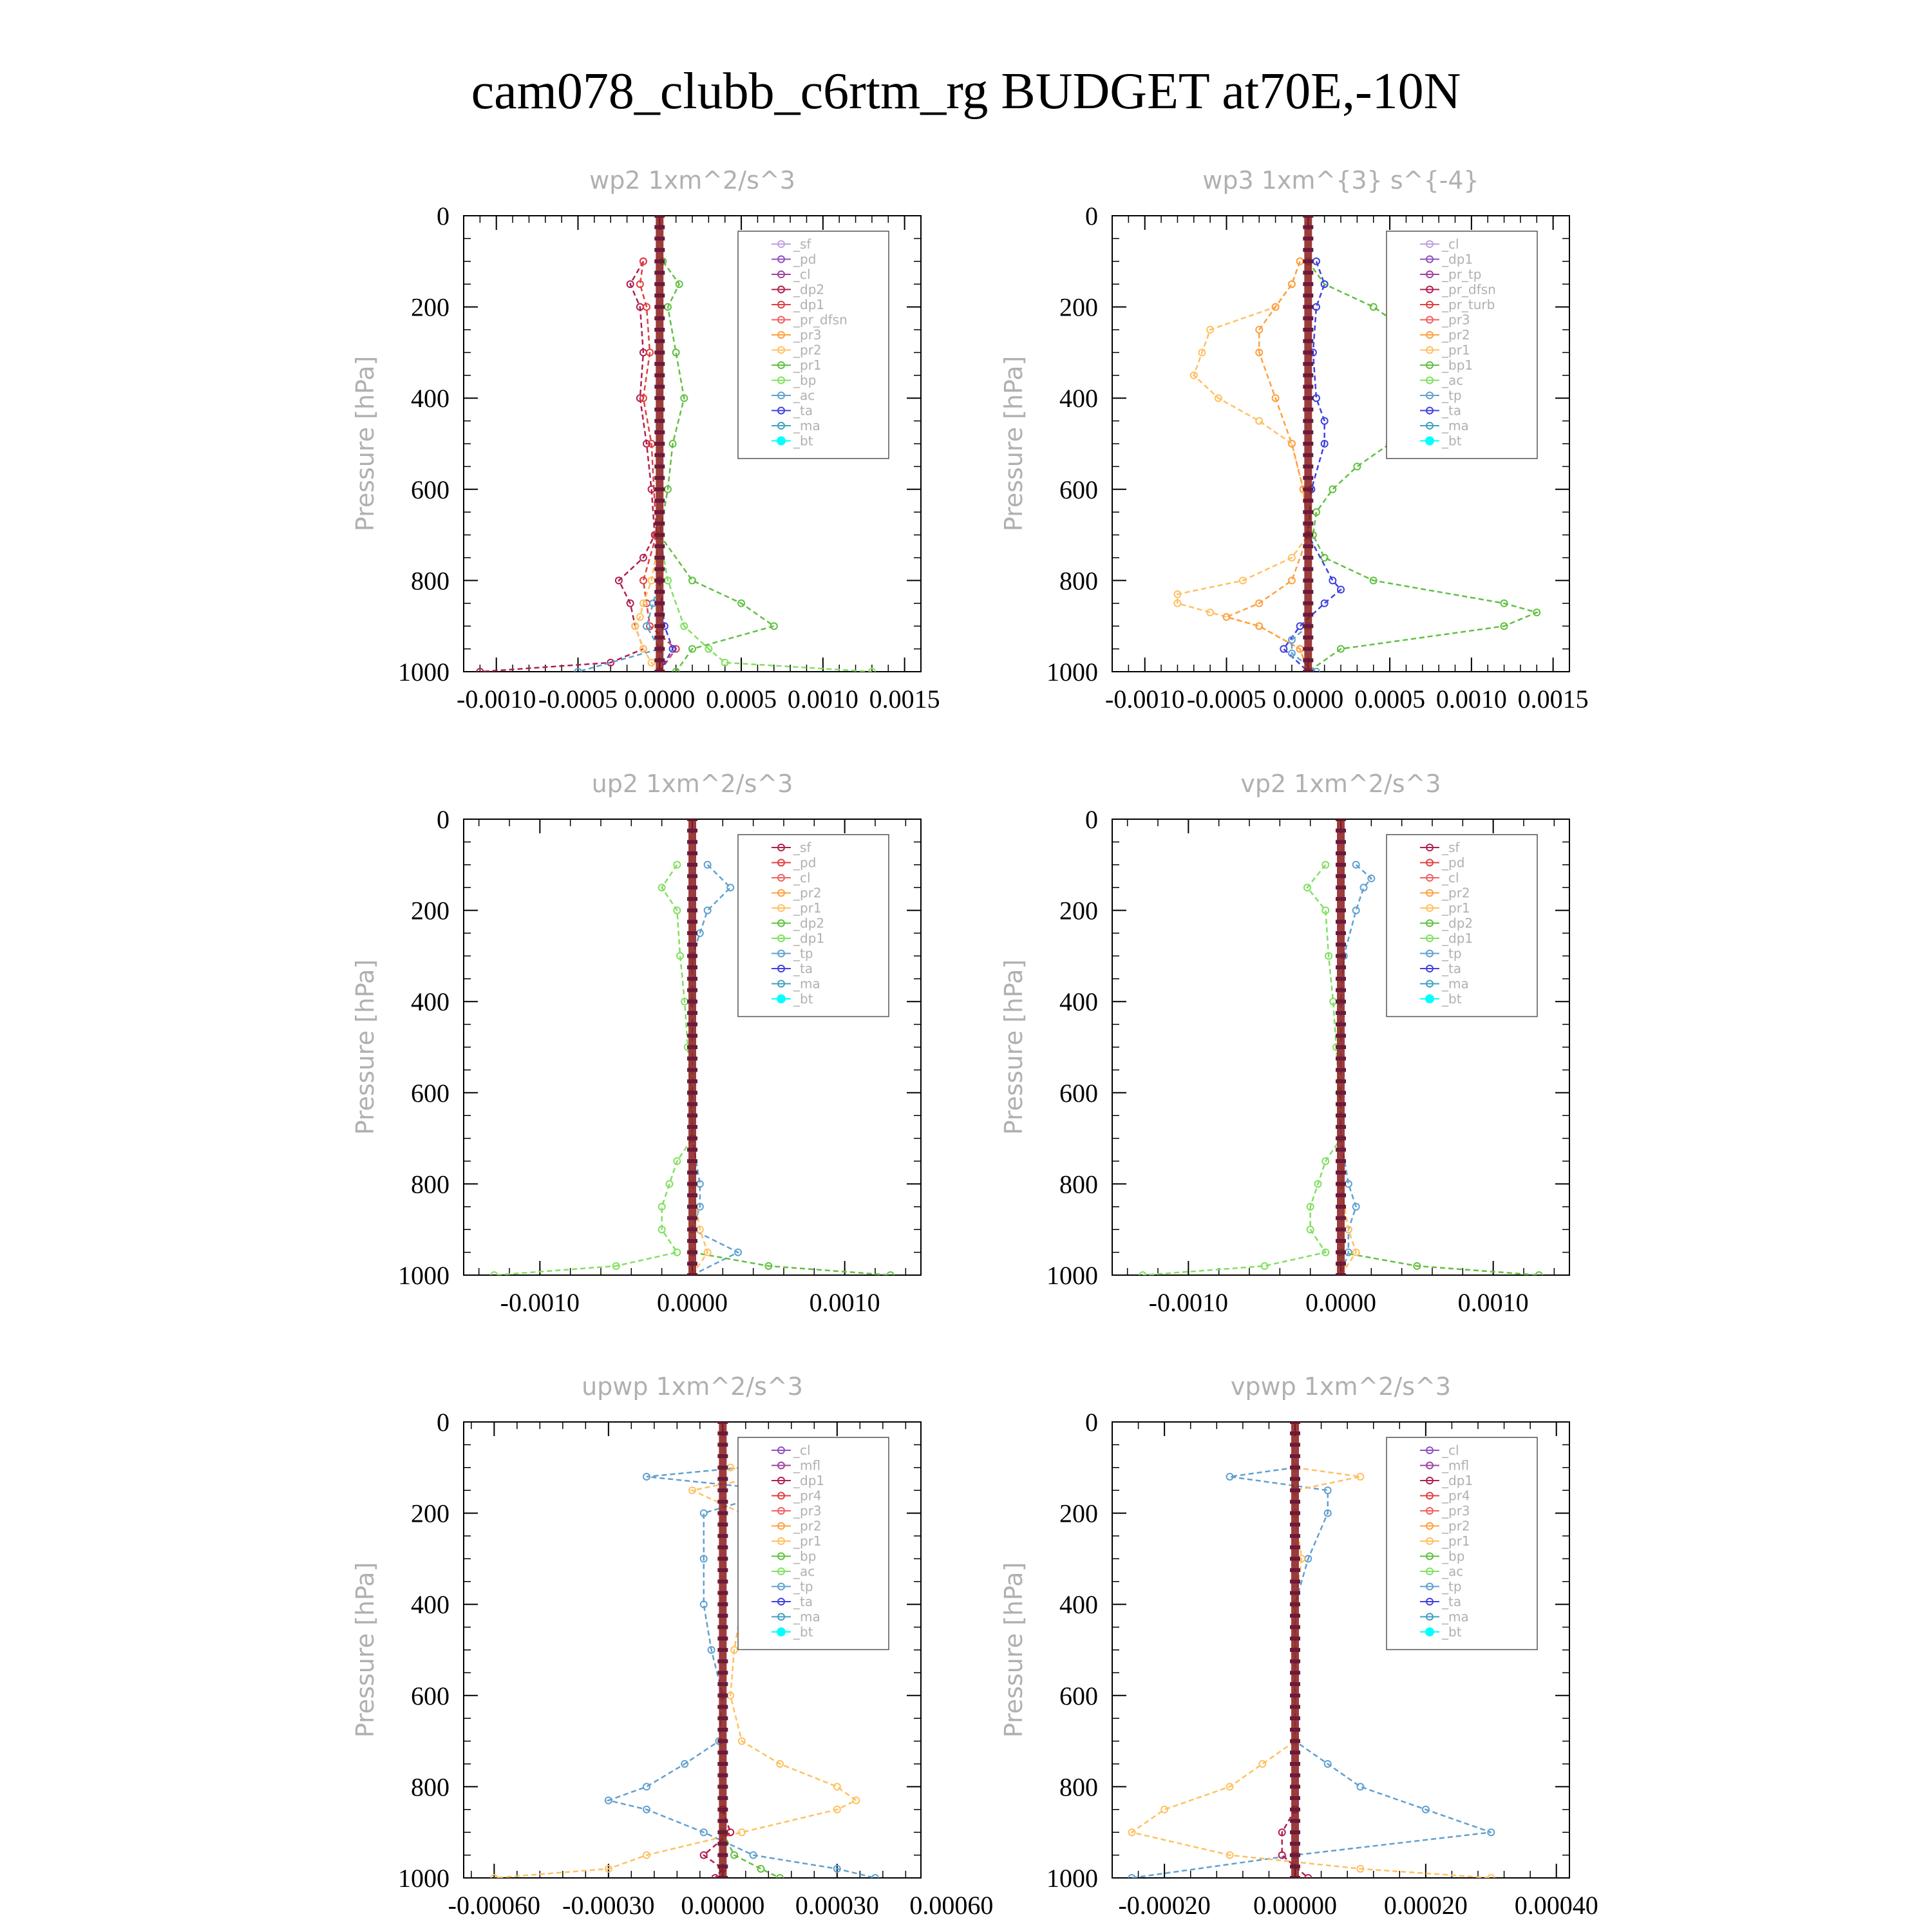 The width and height of the screenshot is (1932, 1932). What do you see at coordinates (820, 320) in the screenshot?
I see `legend-label: _pr_dfsn` at bounding box center [820, 320].